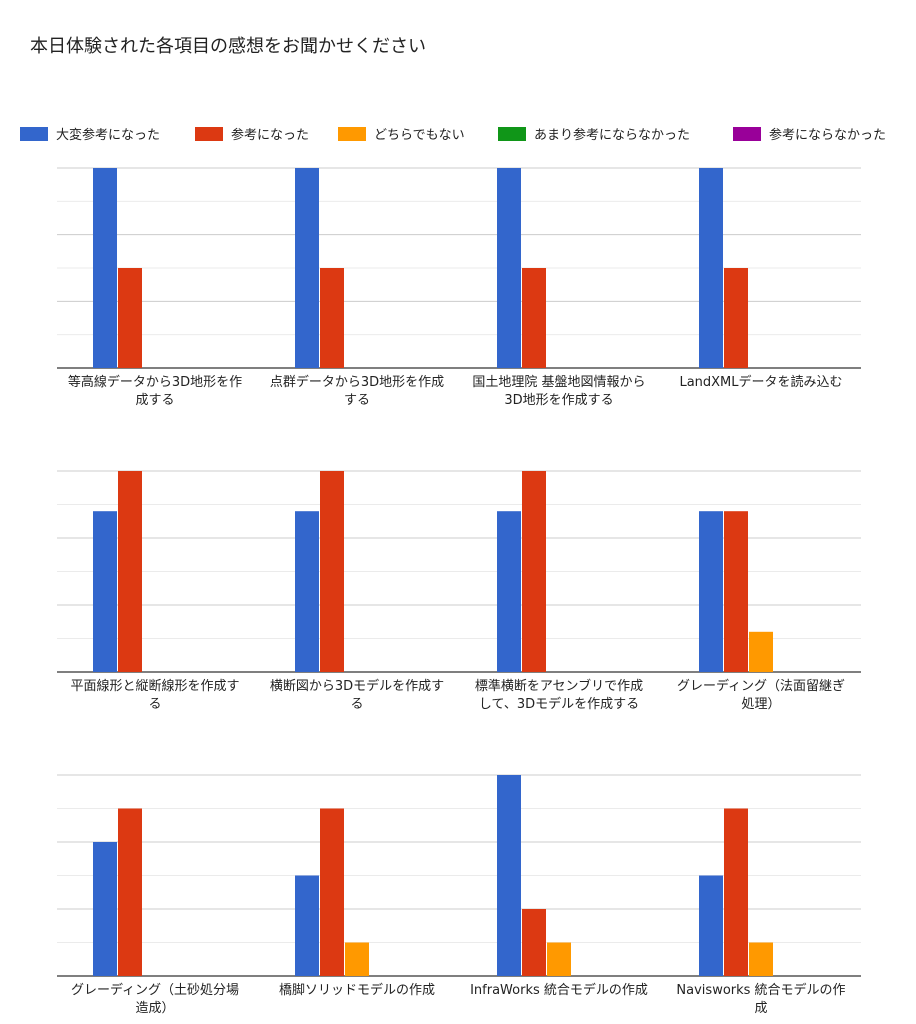 This screenshot has height=1024, width=916. I want to click on legend-item: 参考にならなかった, so click(809, 133).